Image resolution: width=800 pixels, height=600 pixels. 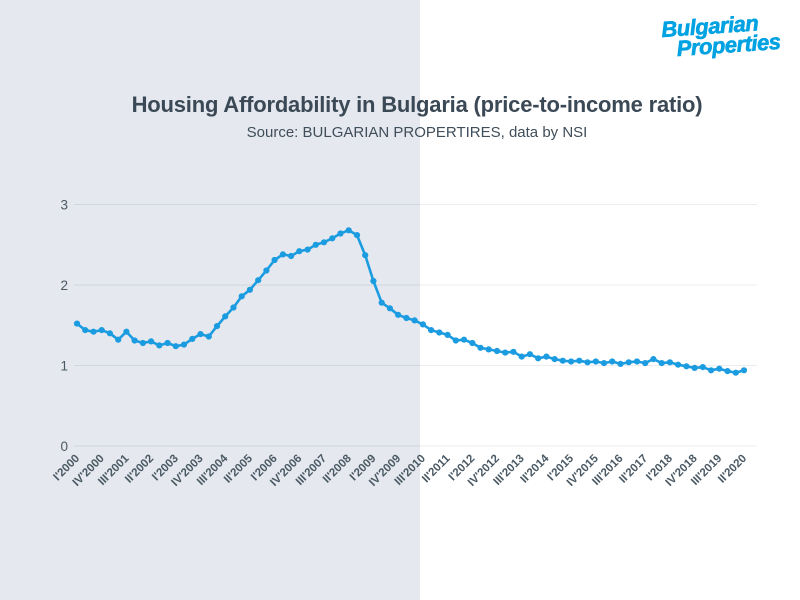 What do you see at coordinates (64, 205) in the screenshot?
I see `y-tick-label: 3` at bounding box center [64, 205].